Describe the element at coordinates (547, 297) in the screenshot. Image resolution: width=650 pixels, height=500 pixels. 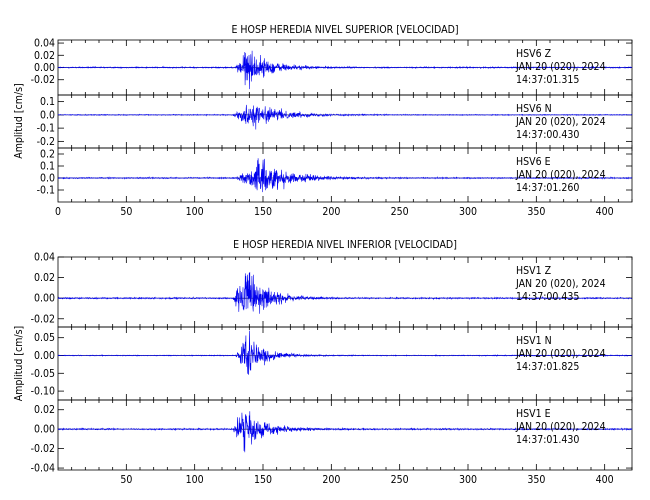
I see `trace-time: 14:37:00.435` at that location.